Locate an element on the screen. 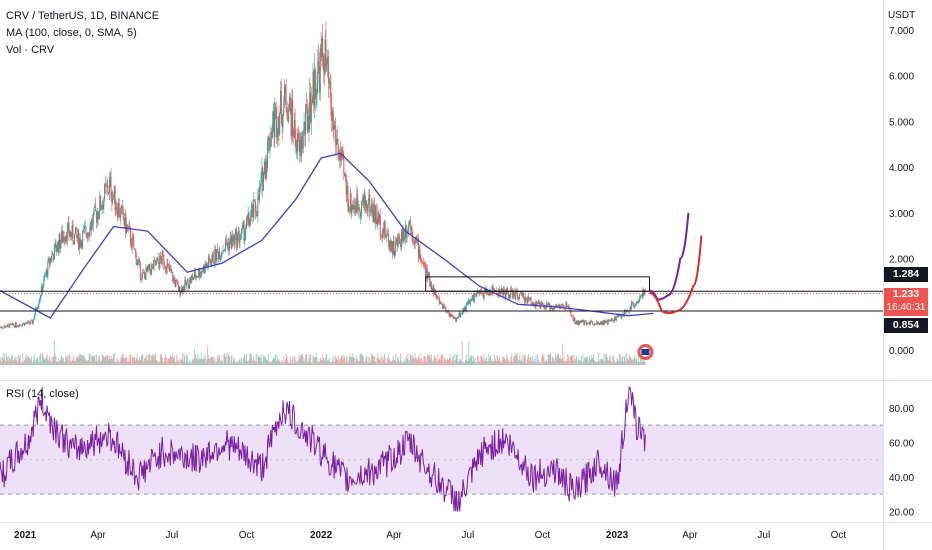  time-tick-label: Jul is located at coordinates (763, 535).